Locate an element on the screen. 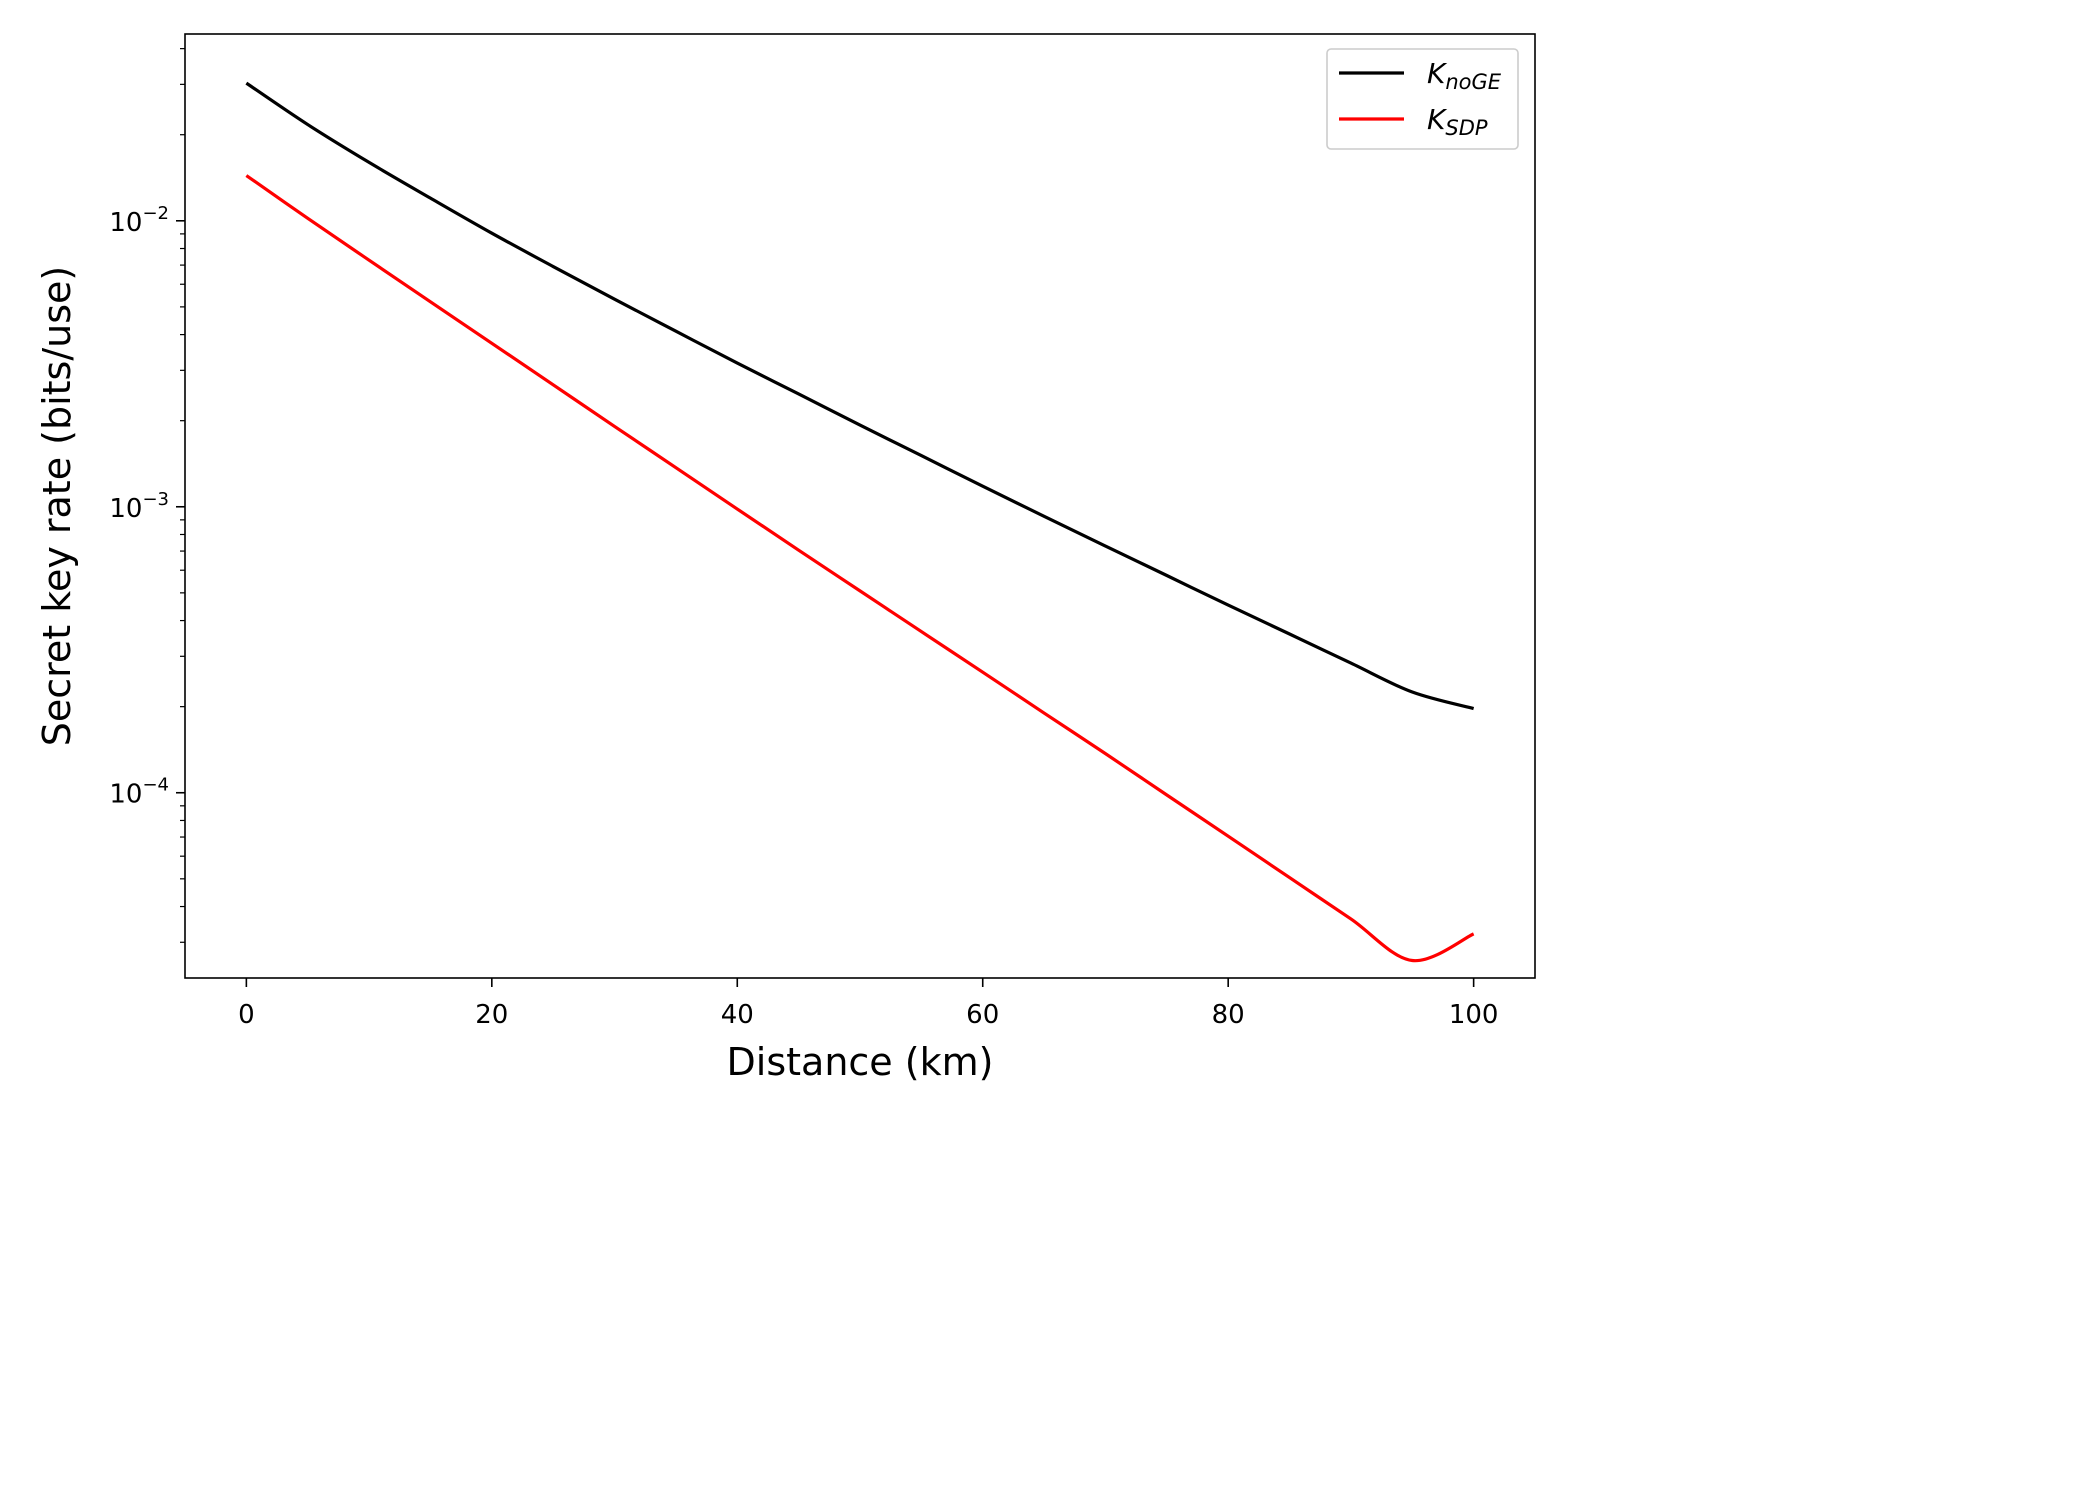 Image resolution: width=2100 pixels, height=1500 pixels. y-axis-label: Secret key rate (bits/use) is located at coordinates (57, 506).